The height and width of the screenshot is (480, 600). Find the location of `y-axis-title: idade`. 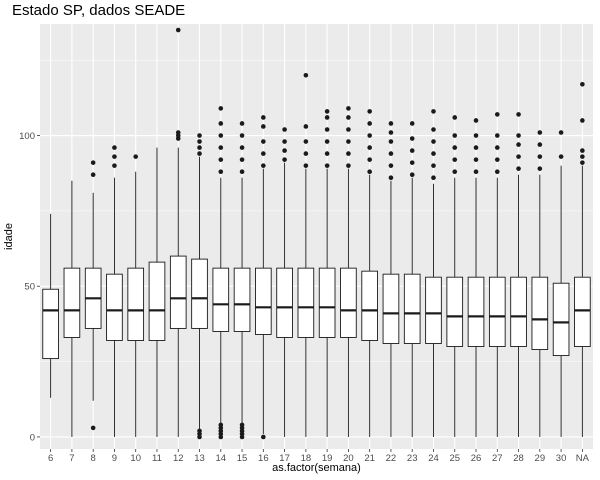

y-axis-title: idade is located at coordinates (9, 236).